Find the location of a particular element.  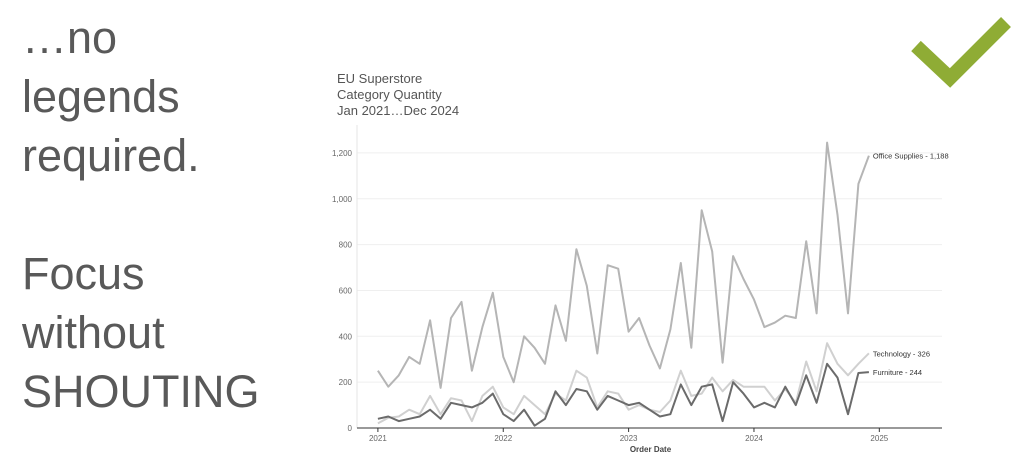

y-tick-label: 800 is located at coordinates (346, 245).